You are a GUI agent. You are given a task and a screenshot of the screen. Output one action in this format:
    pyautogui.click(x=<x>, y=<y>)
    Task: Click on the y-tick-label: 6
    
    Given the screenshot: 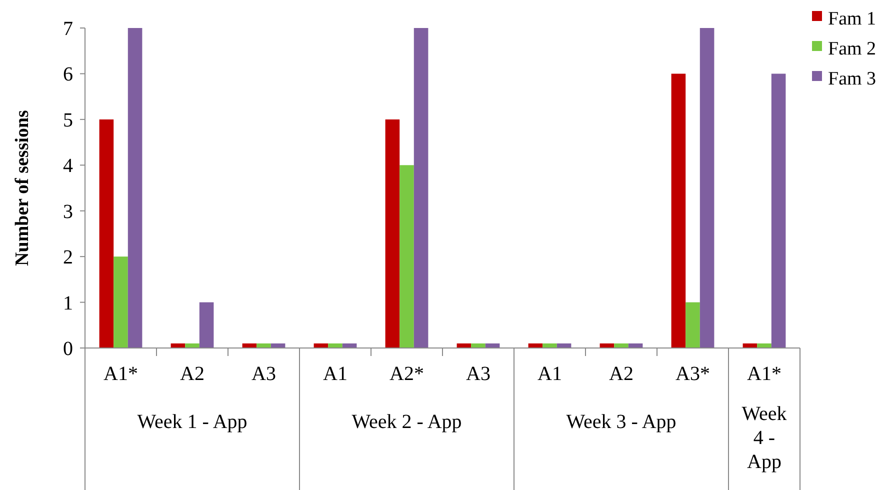 What is the action you would take?
    pyautogui.click(x=68, y=75)
    